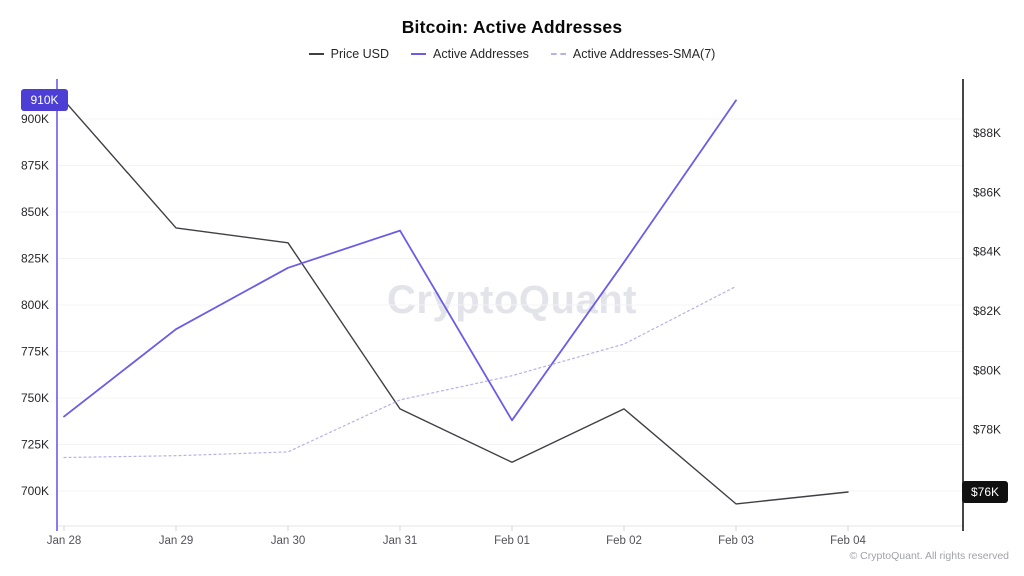  Describe the element at coordinates (736, 541) in the screenshot. I see `x-axis-label: Feb 03` at that location.